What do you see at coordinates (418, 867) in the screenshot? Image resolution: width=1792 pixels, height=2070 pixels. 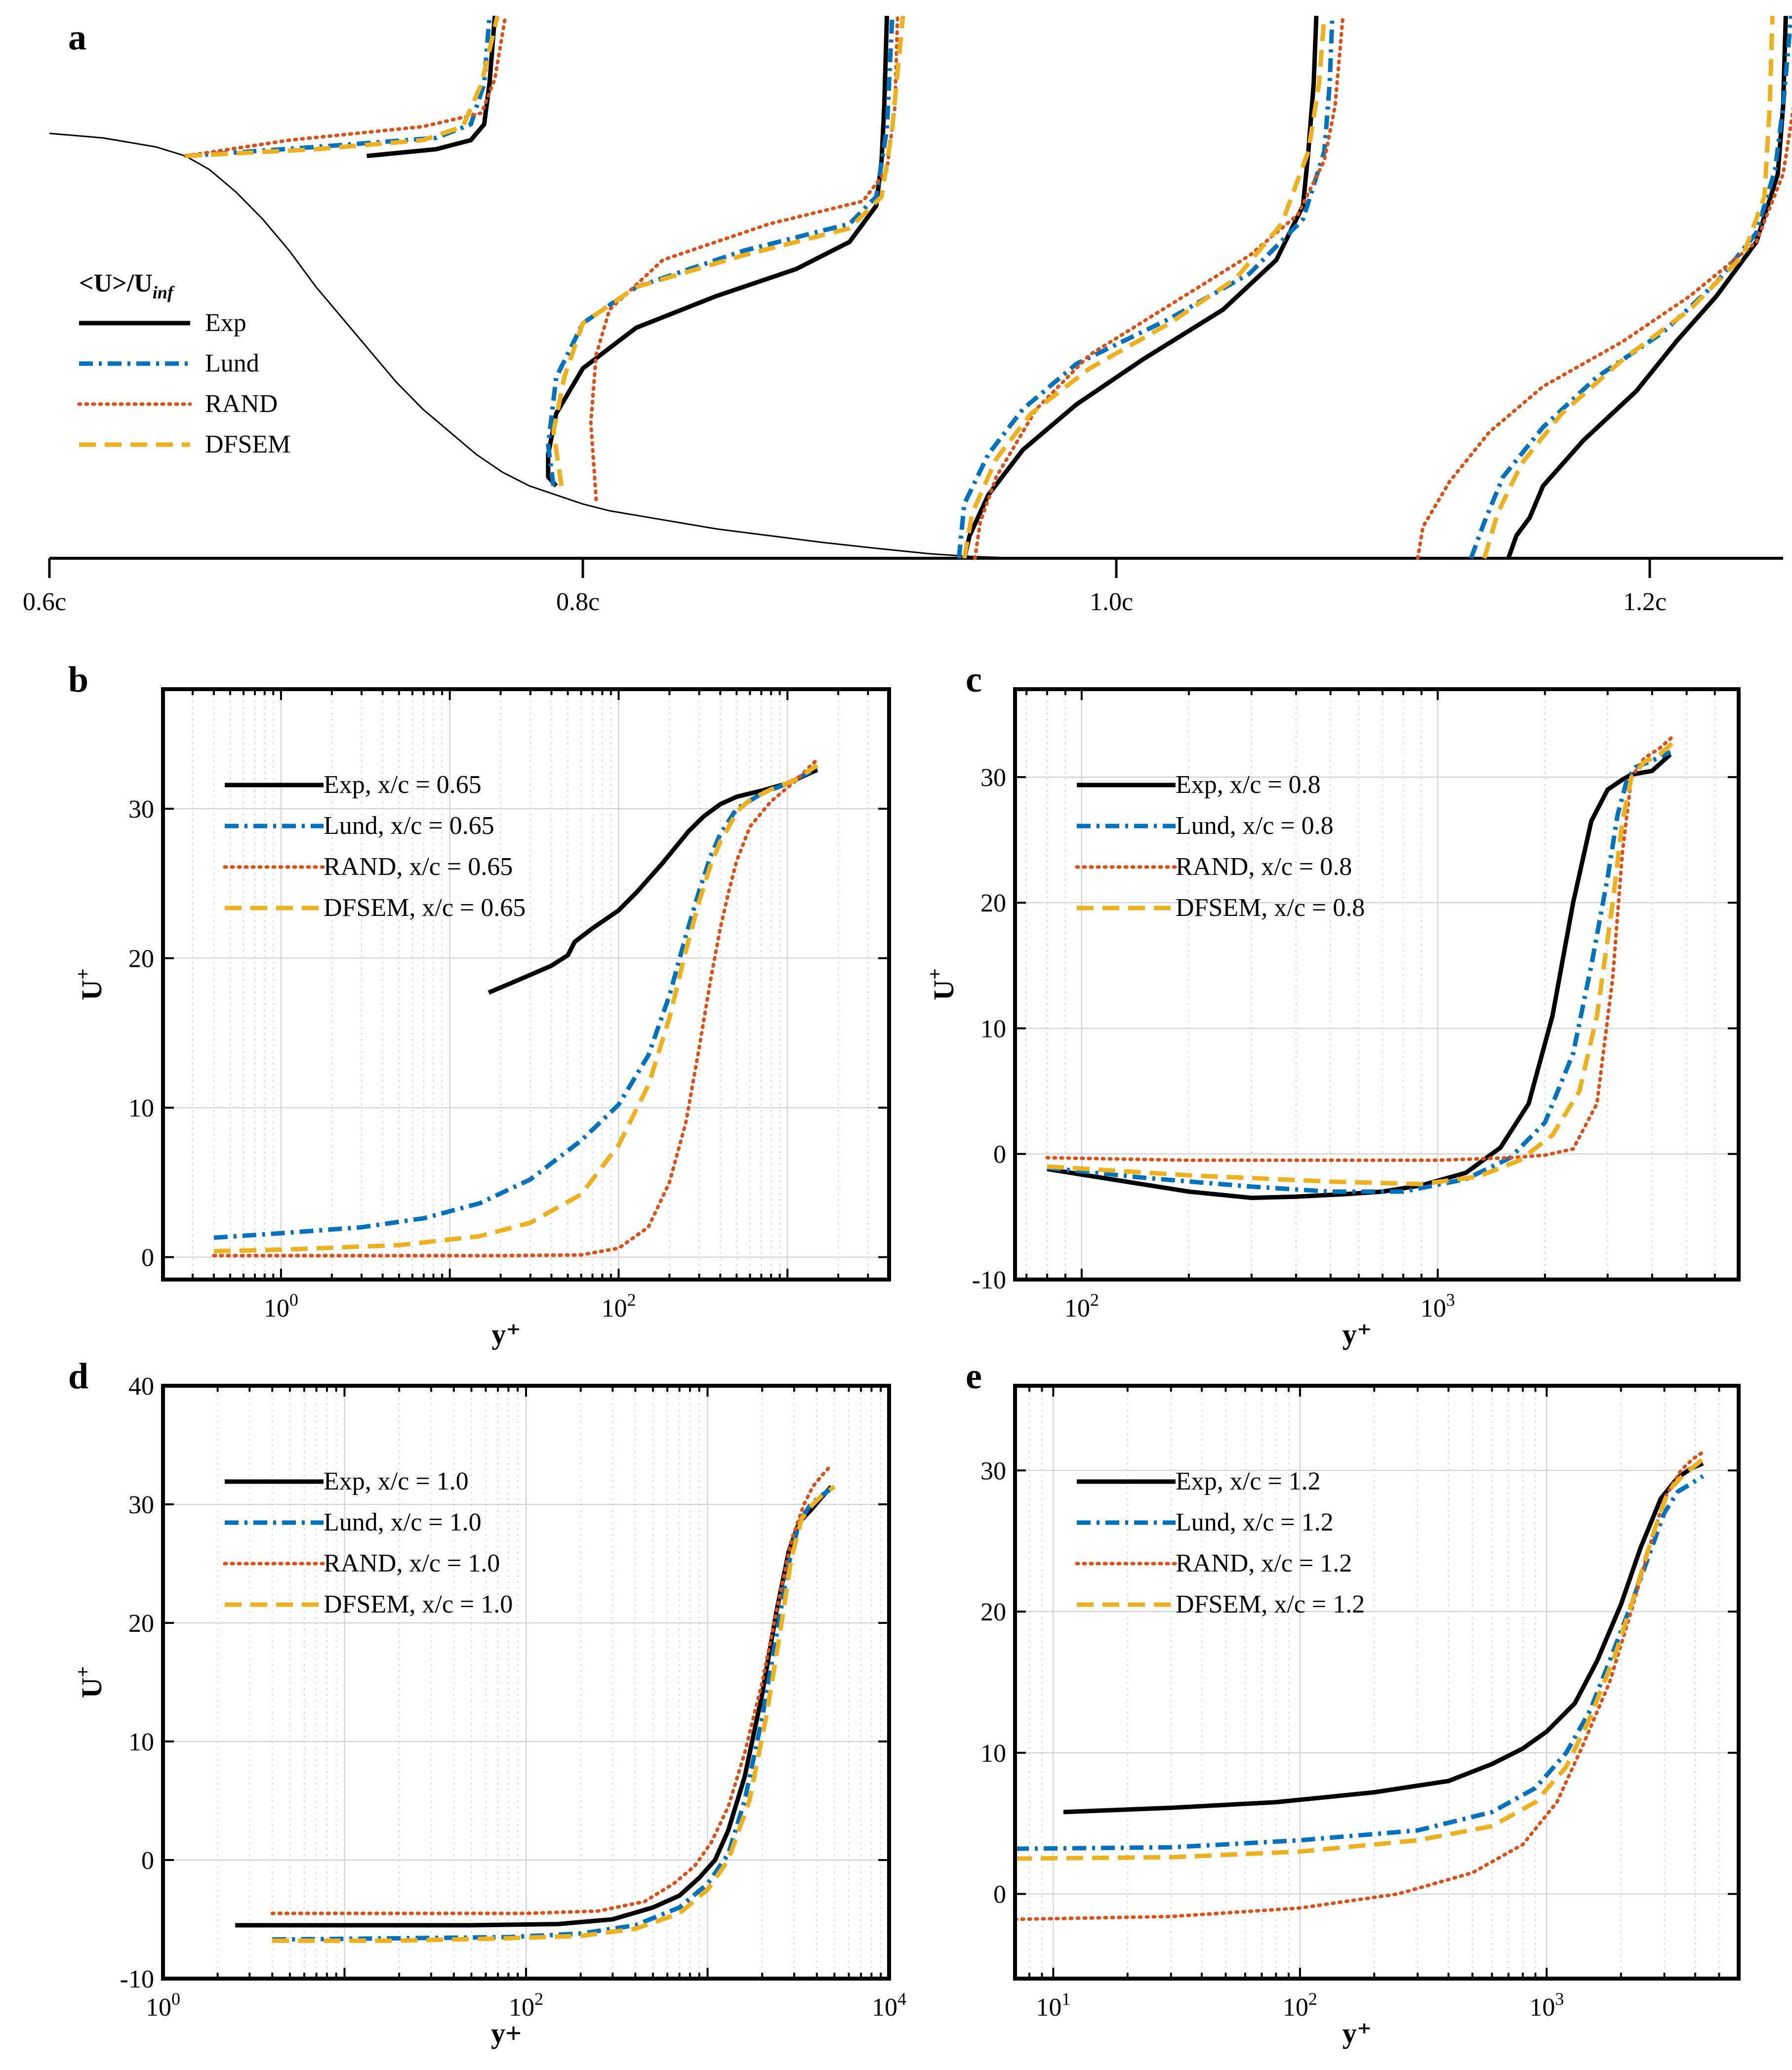 I see `legend-label: RAND, x/c = 0.65` at bounding box center [418, 867].